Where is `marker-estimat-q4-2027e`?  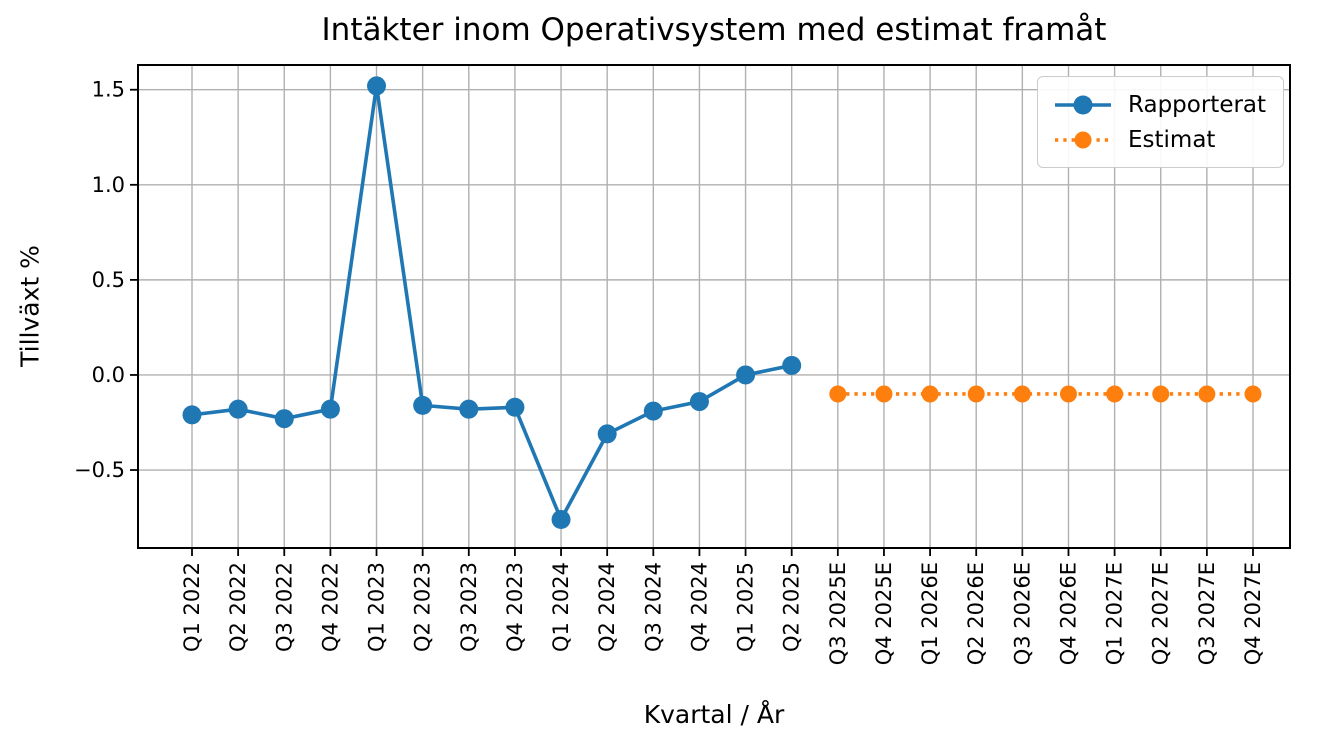 marker-estimat-q4-2027e is located at coordinates (1253, 394).